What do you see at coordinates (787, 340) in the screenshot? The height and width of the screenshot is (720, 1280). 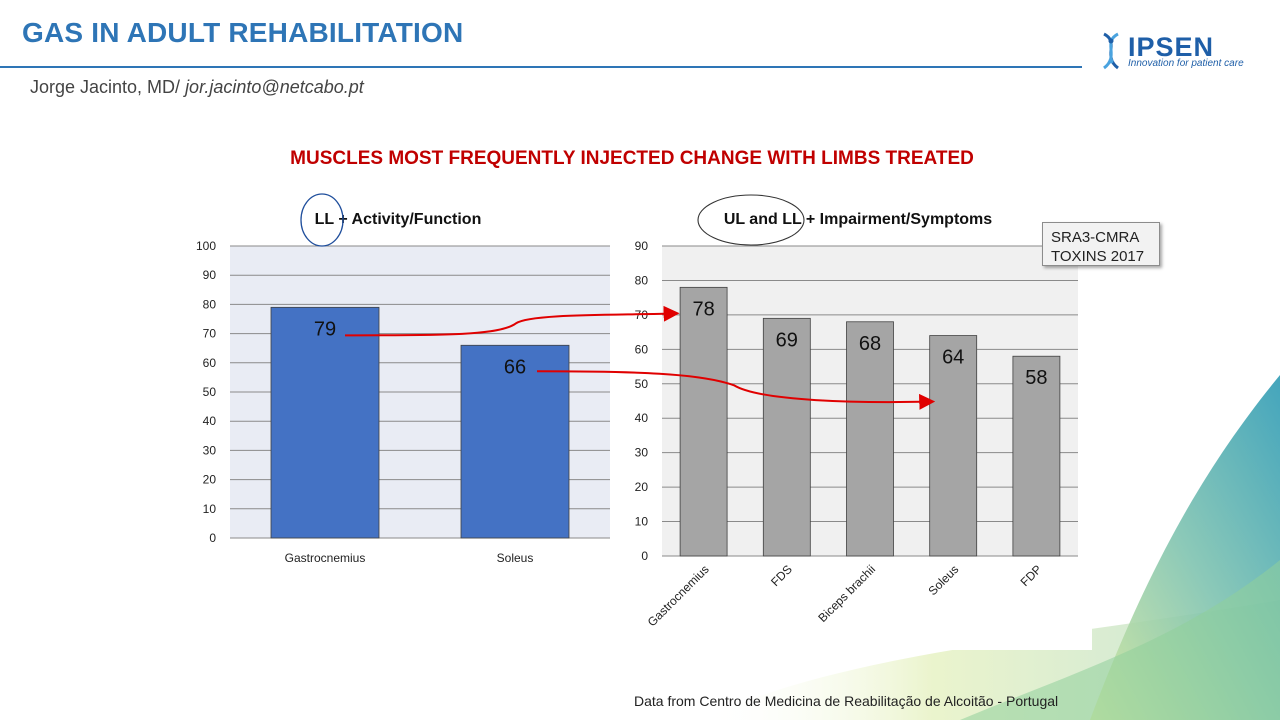 I see `data-label-fds: 69` at bounding box center [787, 340].